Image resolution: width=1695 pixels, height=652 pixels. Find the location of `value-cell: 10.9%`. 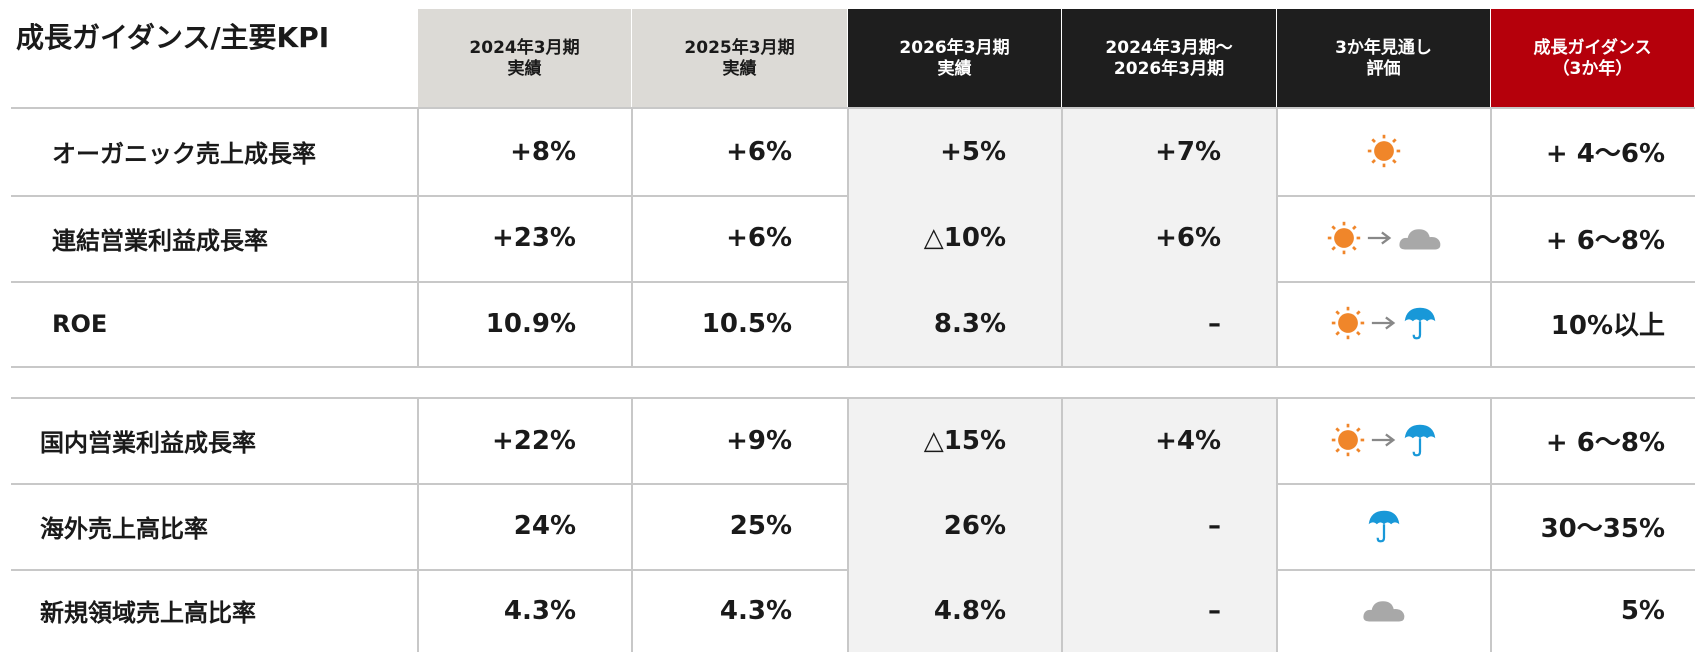

value-cell: 10.9% is located at coordinates (530, 323).